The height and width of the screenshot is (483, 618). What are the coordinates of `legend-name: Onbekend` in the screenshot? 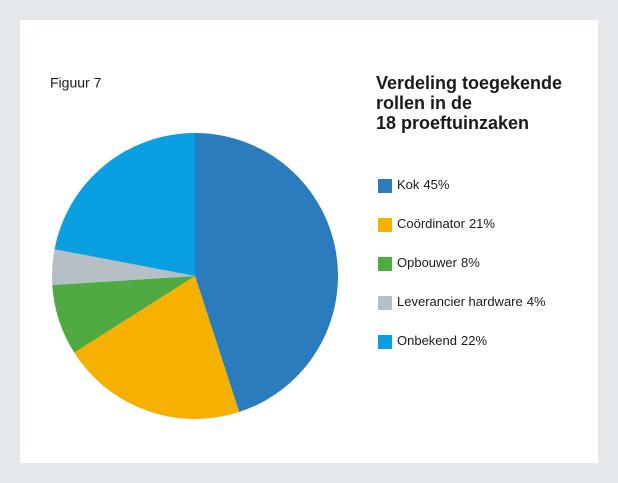 It's located at (427, 340).